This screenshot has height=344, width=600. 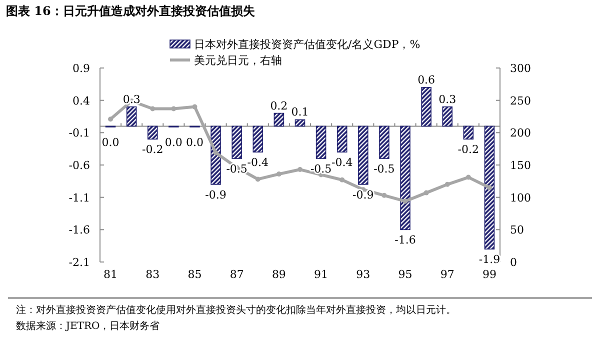 I want to click on data-label: 0.6, so click(x=427, y=79).